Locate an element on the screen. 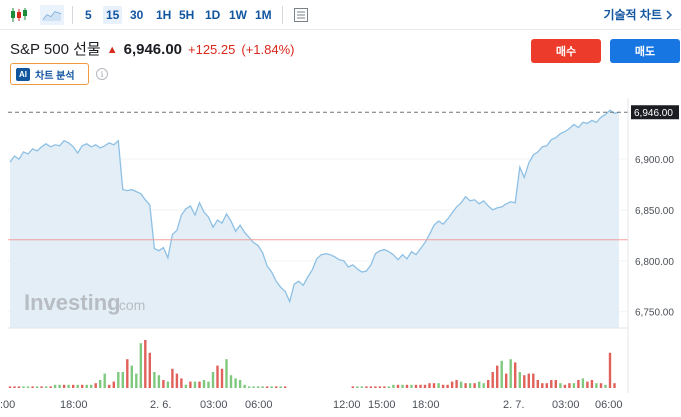  x-tick-label: 2. 6. is located at coordinates (160, 405).